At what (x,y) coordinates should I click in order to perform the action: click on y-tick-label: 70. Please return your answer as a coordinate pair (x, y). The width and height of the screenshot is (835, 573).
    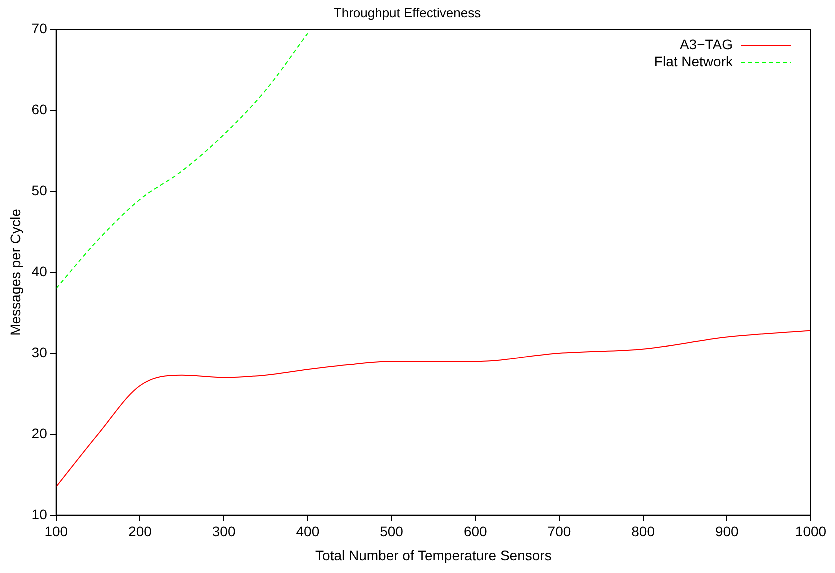
    Looking at the image, I should click on (40, 28).